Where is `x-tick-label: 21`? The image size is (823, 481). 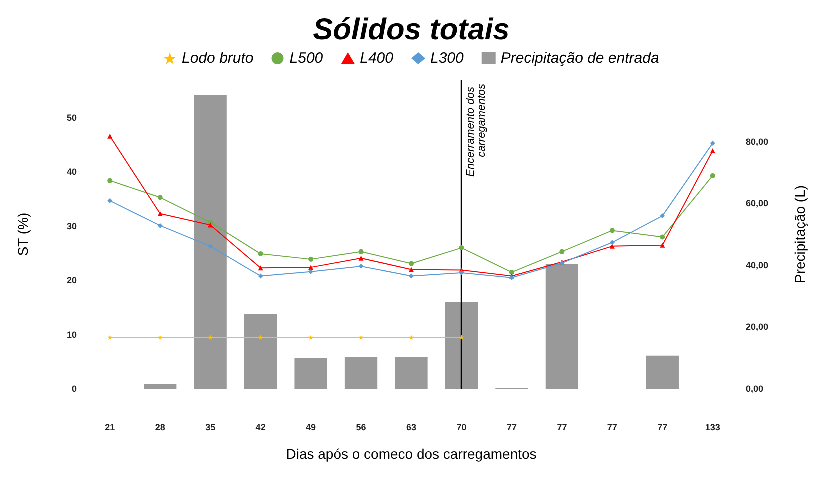 x-tick-label: 21 is located at coordinates (110, 427).